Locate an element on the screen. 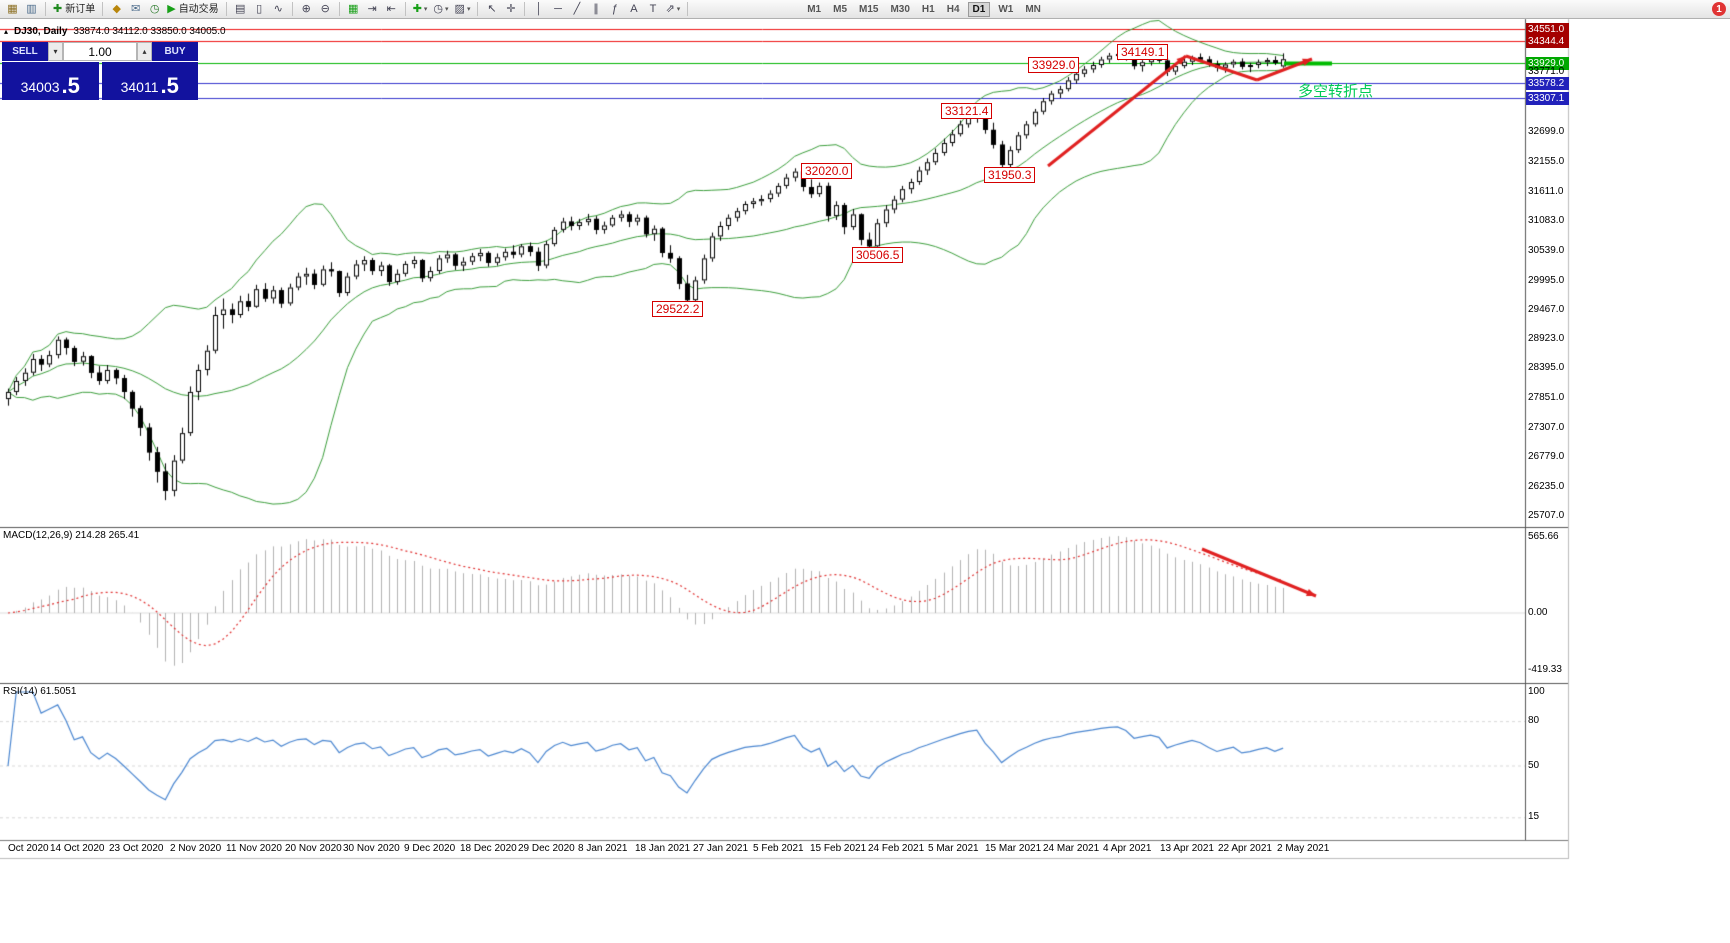 The image size is (1730, 943). toolbar-button-mailbox: ✉ is located at coordinates (135, 9).